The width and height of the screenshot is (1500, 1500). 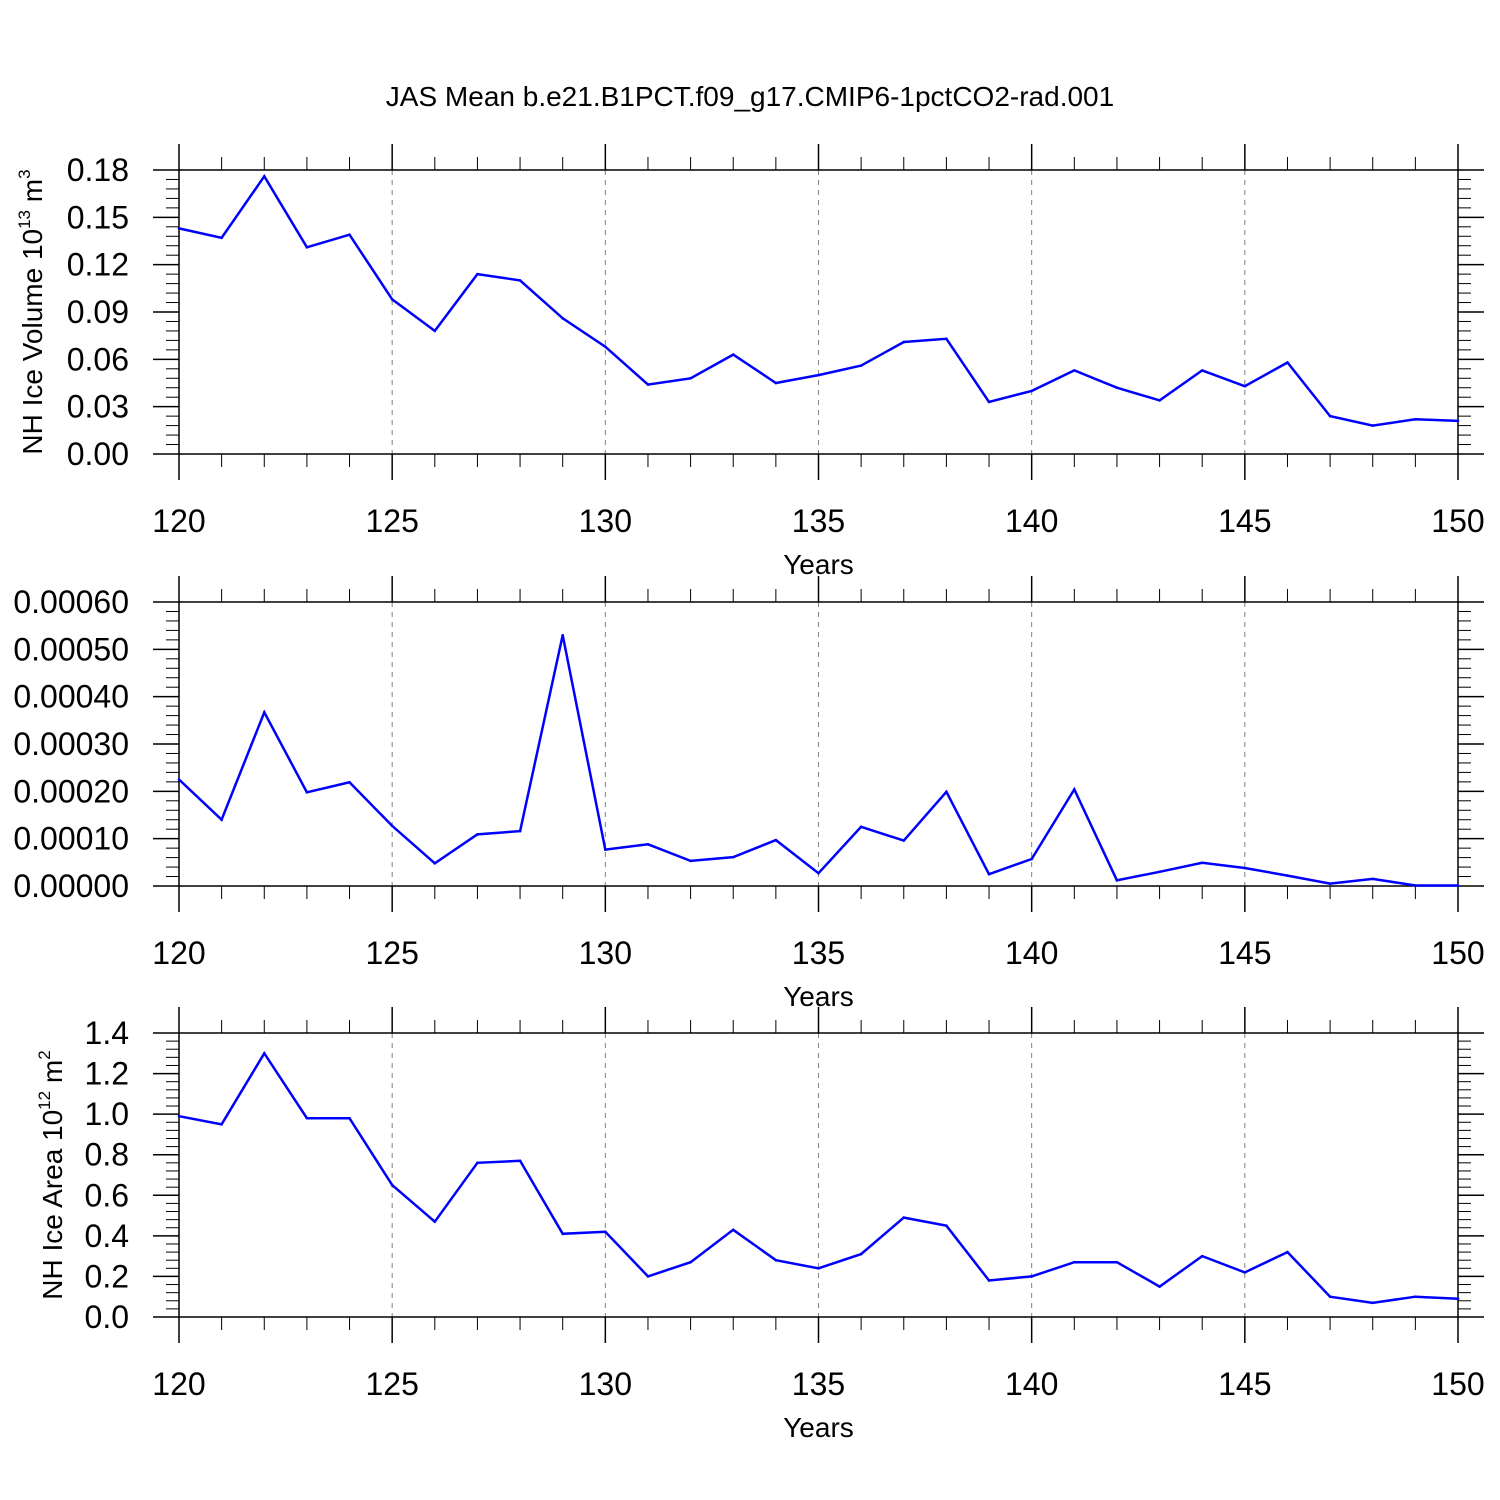 I want to click on y-tick-label: 0.00, so click(x=98, y=454).